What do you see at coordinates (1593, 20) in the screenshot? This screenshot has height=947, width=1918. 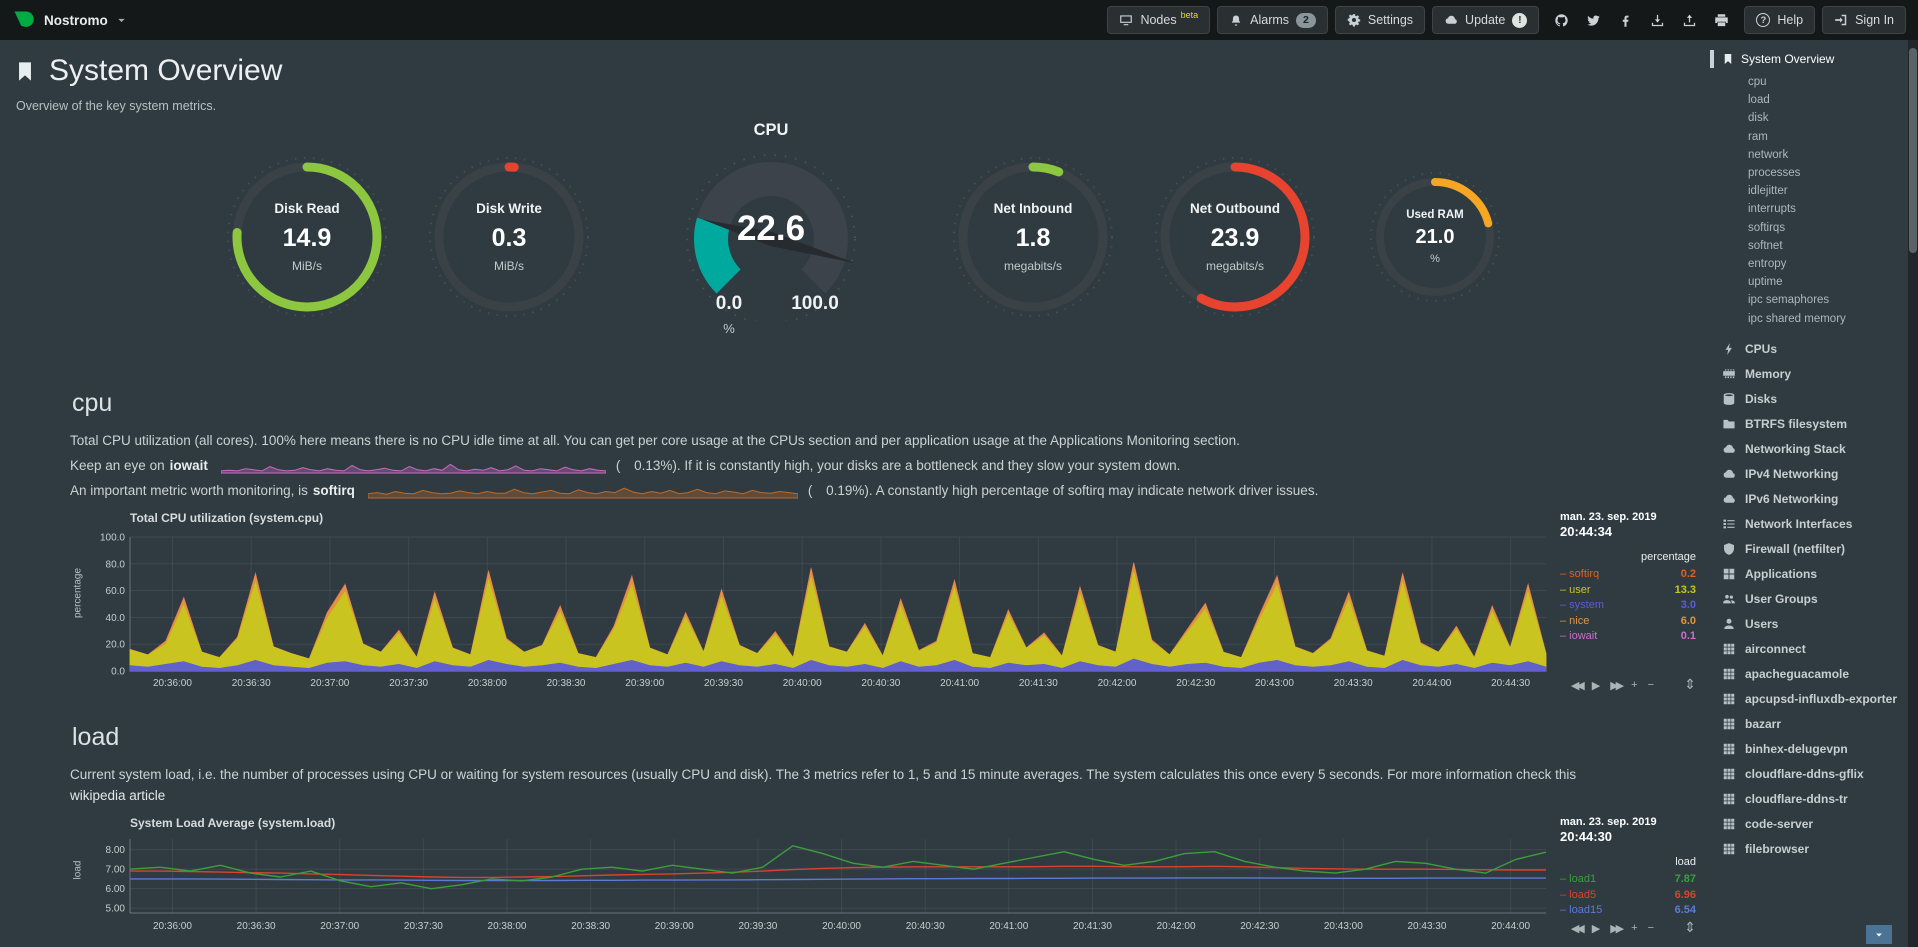 I see `twitter-button` at bounding box center [1593, 20].